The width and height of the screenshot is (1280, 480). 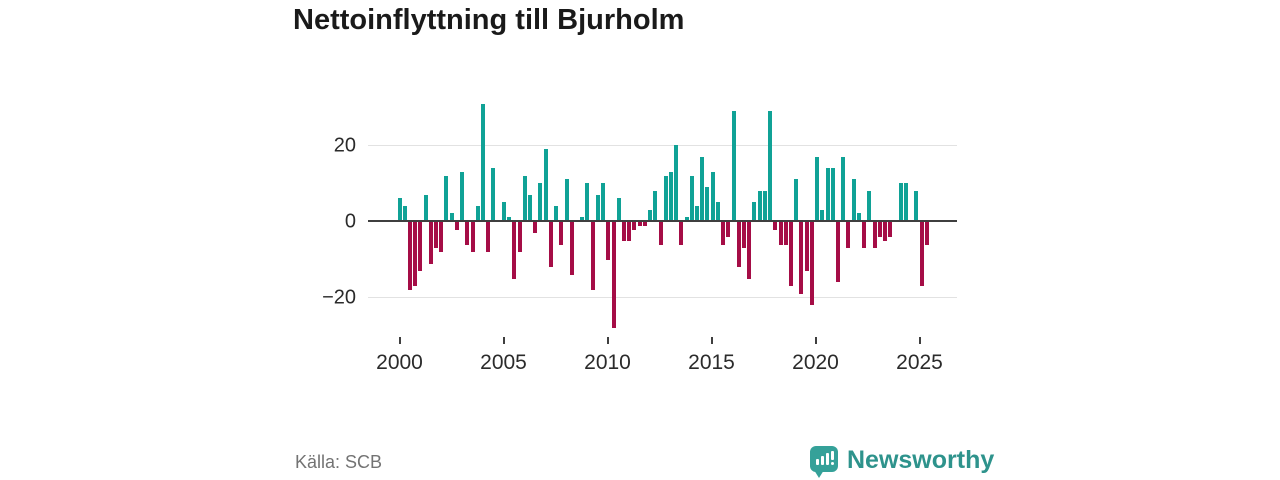 I want to click on logo-bubble-tail, so click(x=819, y=474).